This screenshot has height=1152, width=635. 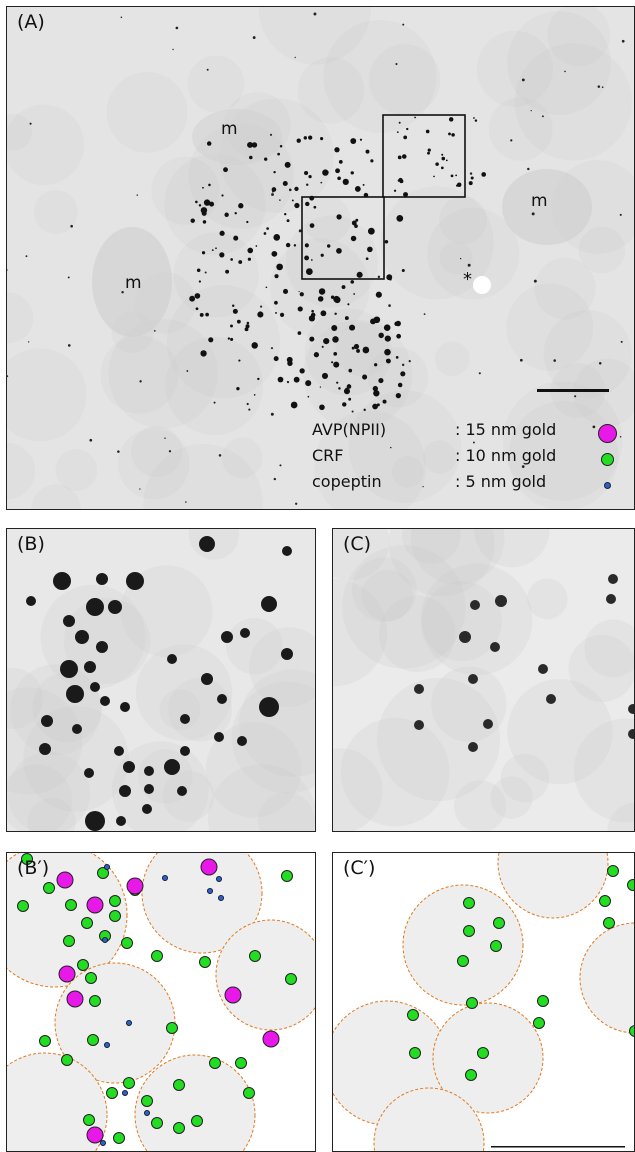 What do you see at coordinates (57, 1101) in the screenshot?
I see `secretory-vesicle` at bounding box center [57, 1101].